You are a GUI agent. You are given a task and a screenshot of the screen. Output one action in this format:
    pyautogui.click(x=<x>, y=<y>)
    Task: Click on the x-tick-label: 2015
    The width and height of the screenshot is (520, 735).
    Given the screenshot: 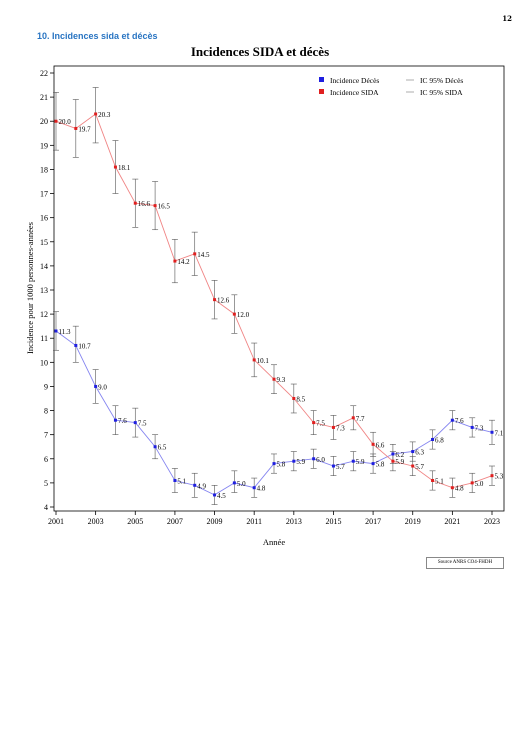 What is the action you would take?
    pyautogui.click(x=333, y=521)
    